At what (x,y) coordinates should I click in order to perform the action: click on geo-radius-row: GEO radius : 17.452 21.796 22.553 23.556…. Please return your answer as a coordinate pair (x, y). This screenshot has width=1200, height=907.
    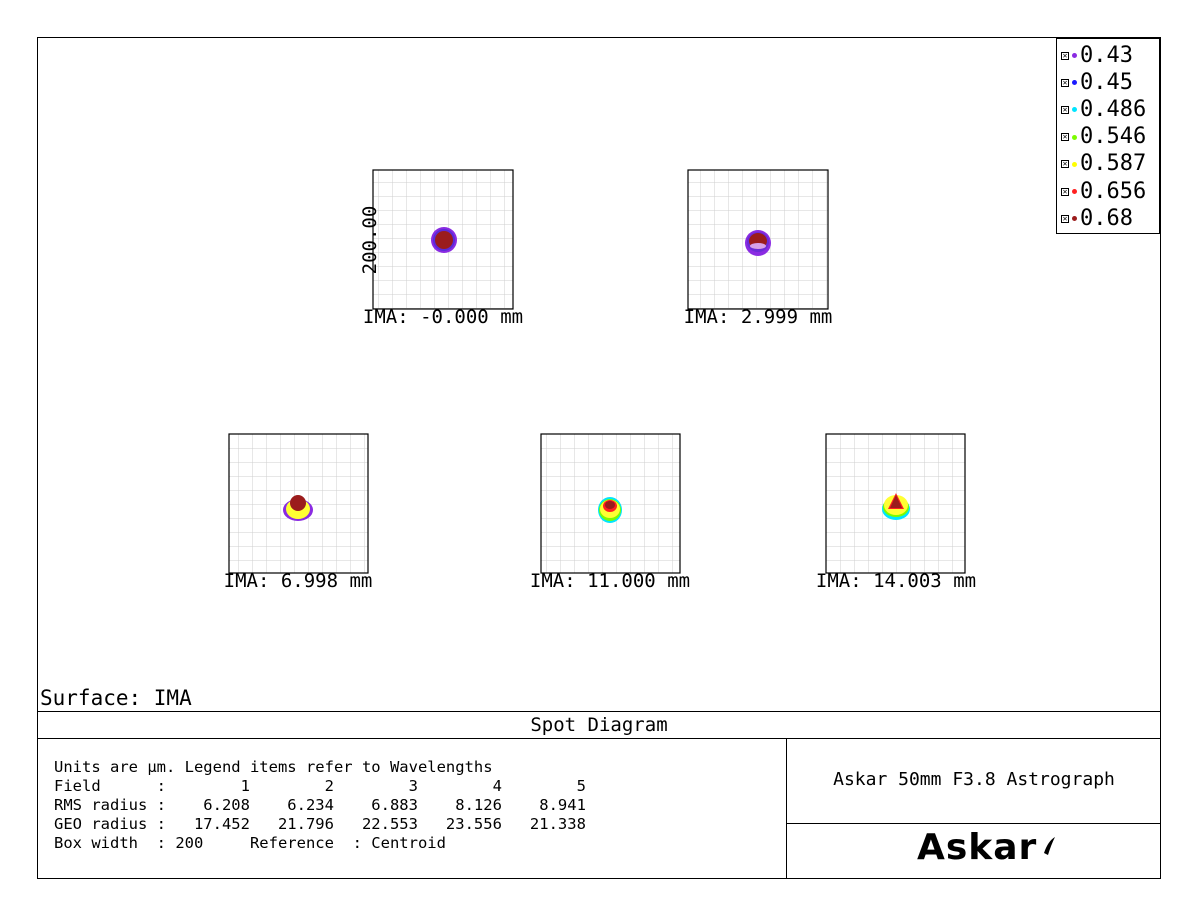
    Looking at the image, I should click on (320, 824).